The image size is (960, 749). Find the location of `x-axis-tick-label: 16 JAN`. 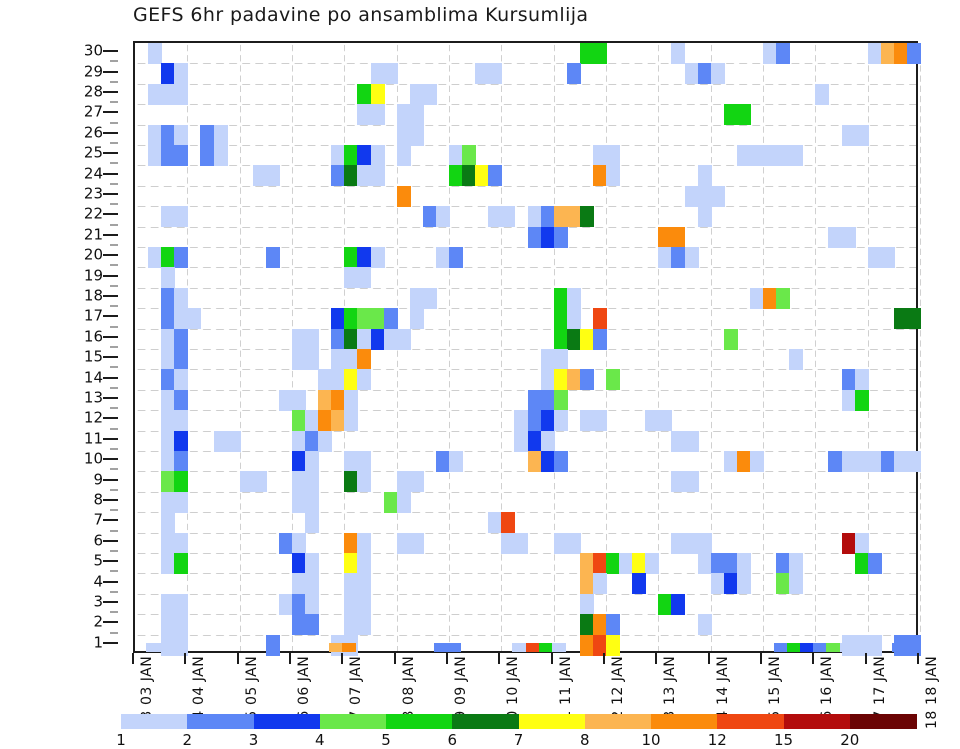

x-axis-tick-label: 16 JAN is located at coordinates (827, 680).